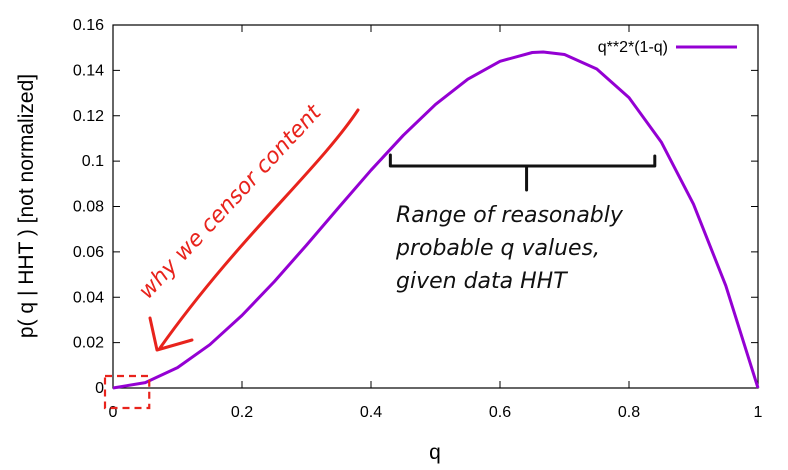 The height and width of the screenshot is (470, 788). Describe the element at coordinates (88, 25) in the screenshot. I see `y-tick-label: 0.16` at that location.